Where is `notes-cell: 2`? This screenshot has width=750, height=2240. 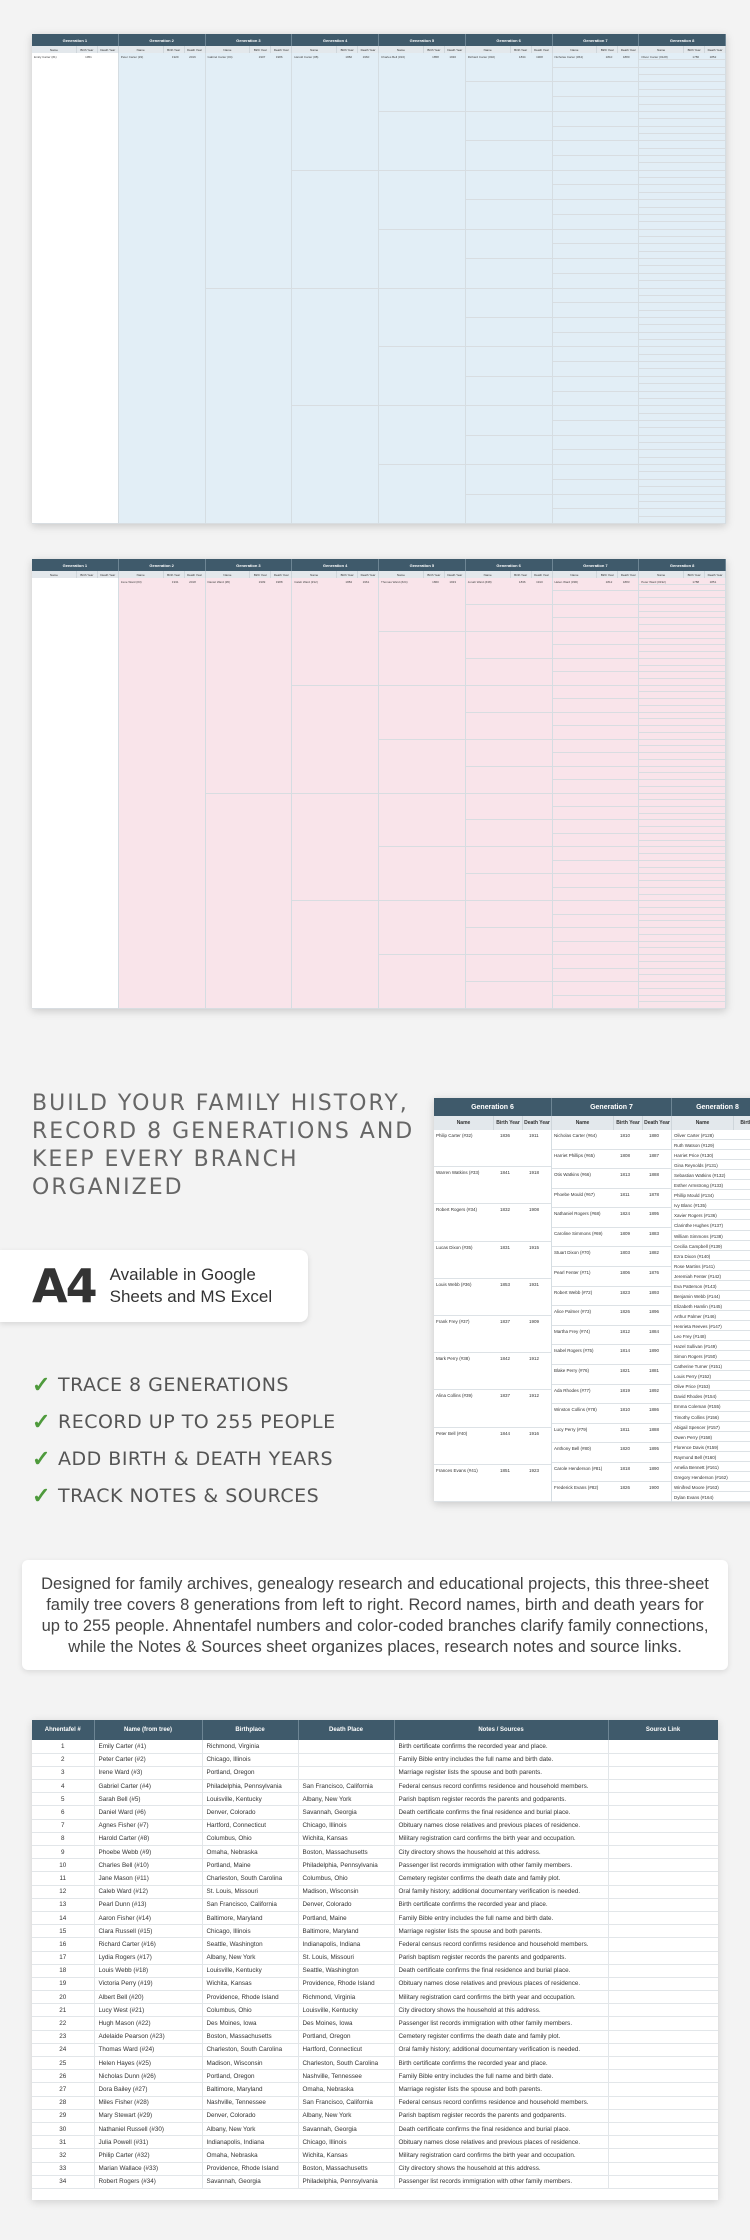 notes-cell: 2 is located at coordinates (63, 1760).